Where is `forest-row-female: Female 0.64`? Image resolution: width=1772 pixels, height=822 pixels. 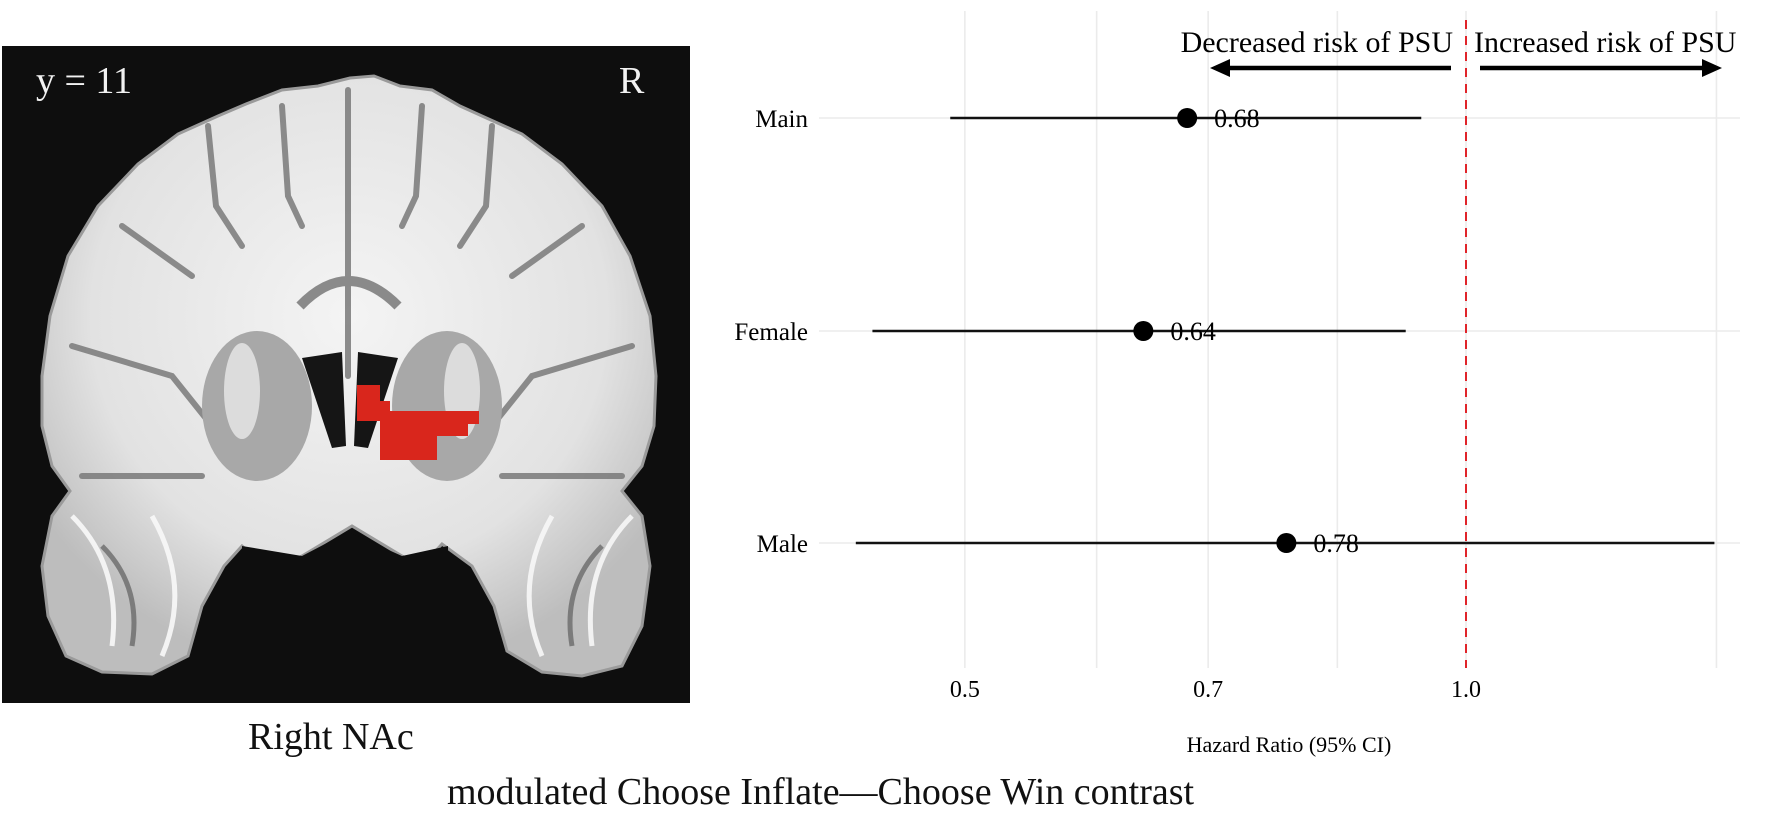 forest-row-female: Female 0.64 is located at coordinates (1070, 331).